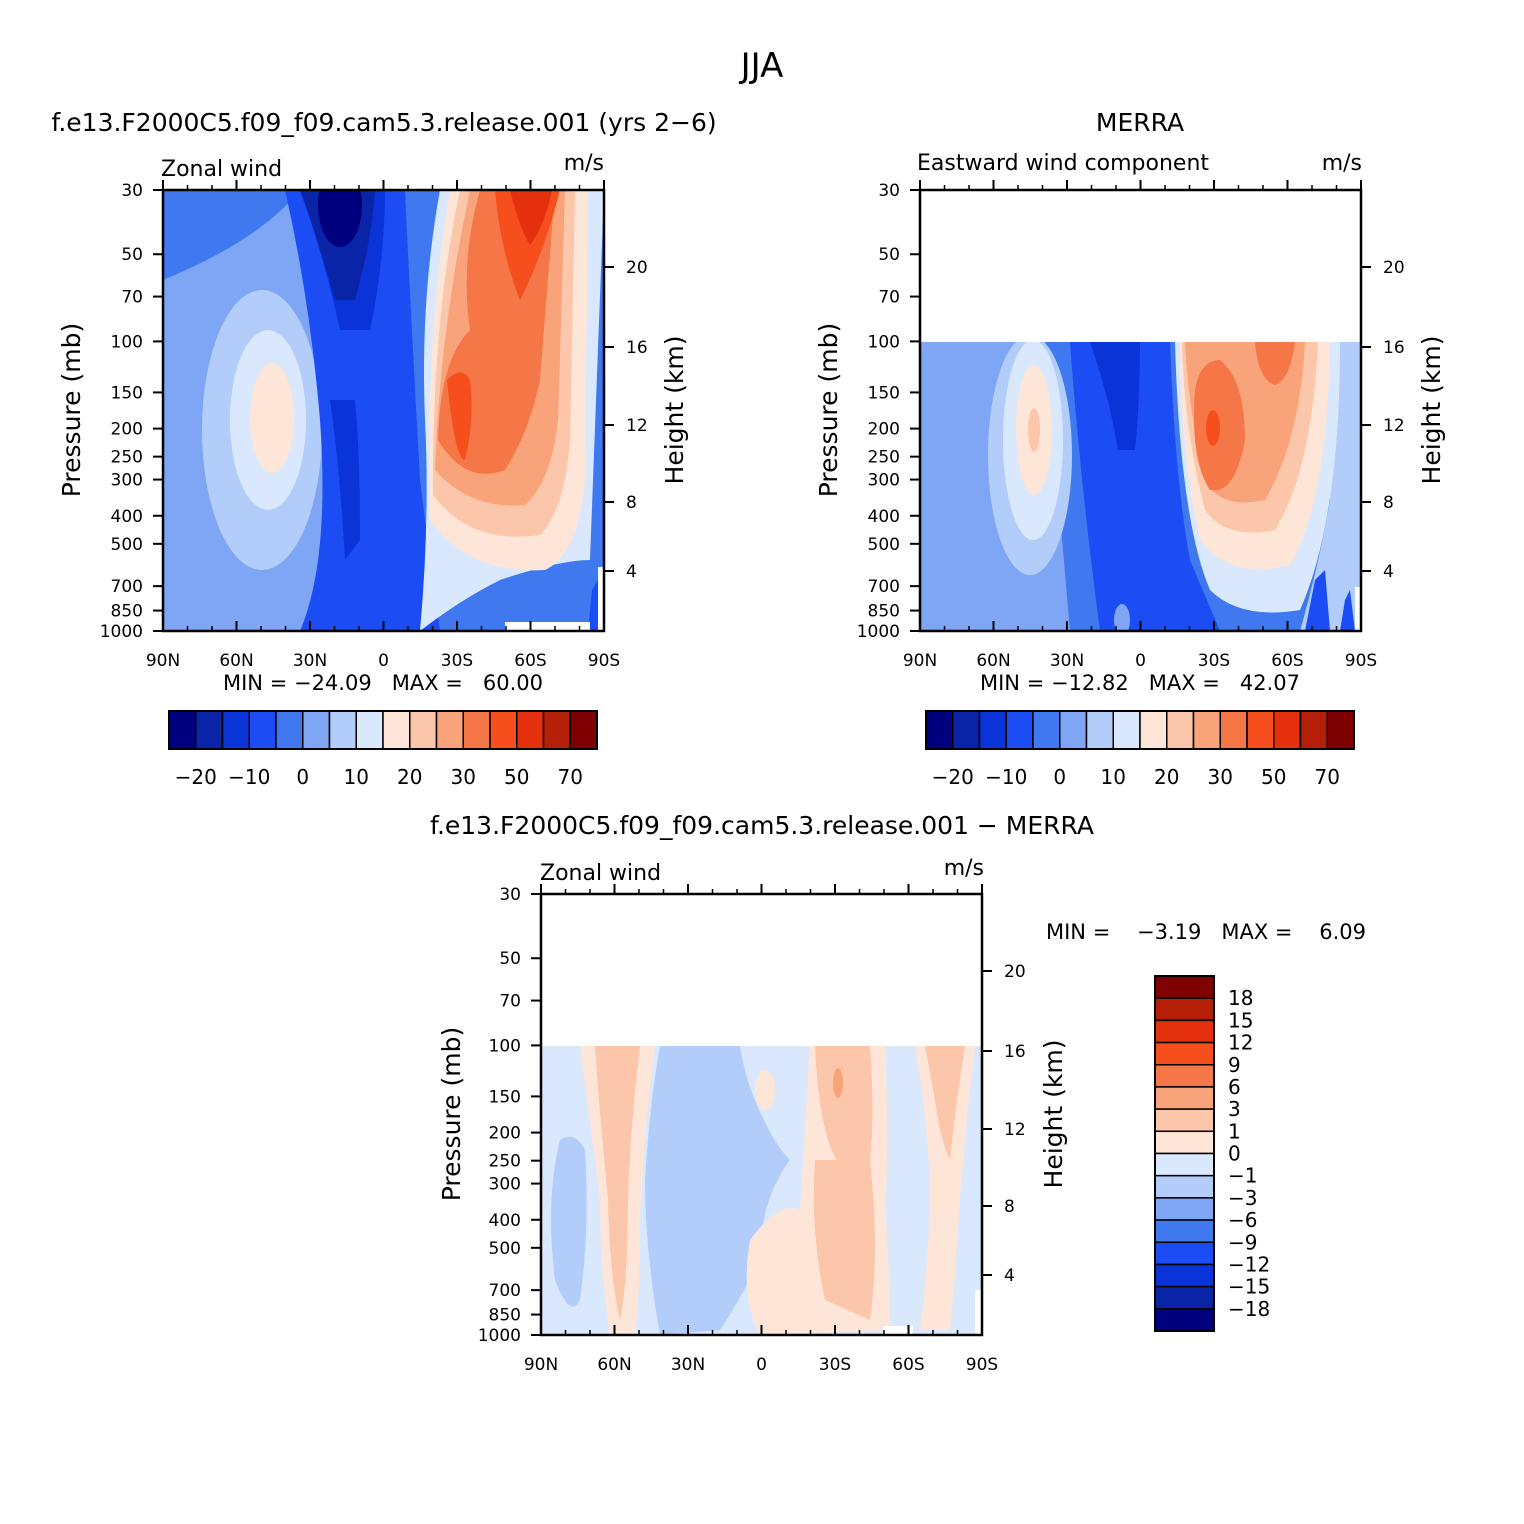 The width and height of the screenshot is (1524, 1524). Describe the element at coordinates (505, 1097) in the screenshot. I see `diff-pressure-tick-label: 150` at that location.